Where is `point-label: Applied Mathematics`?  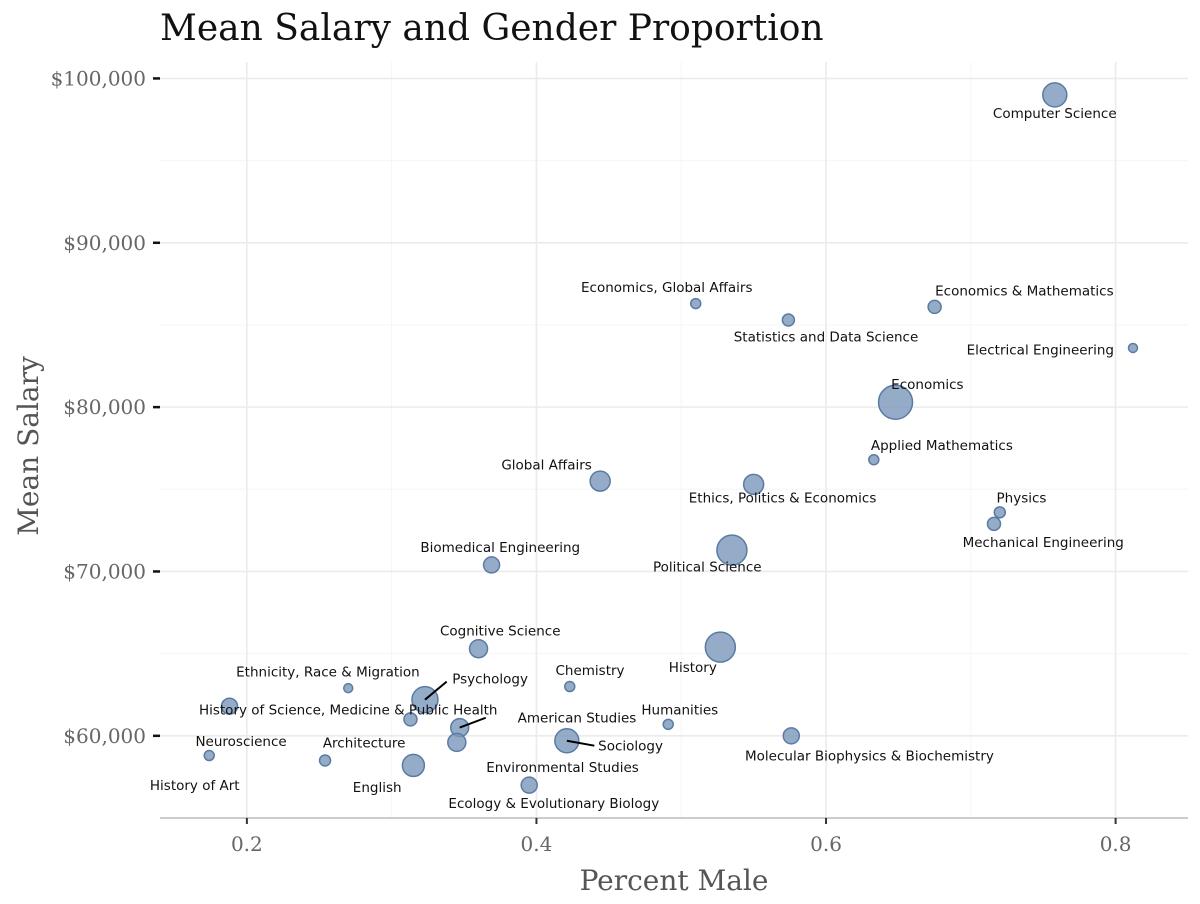 point-label: Applied Mathematics is located at coordinates (942, 446).